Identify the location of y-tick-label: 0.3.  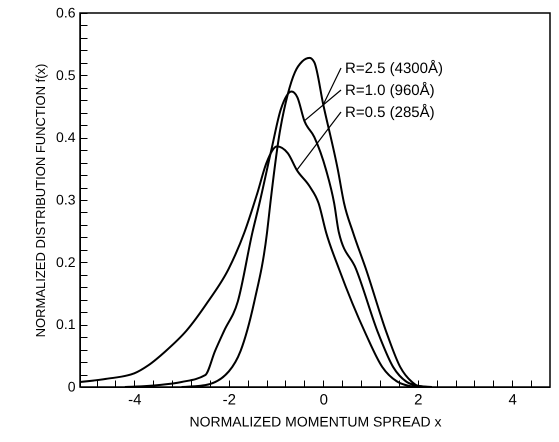
(66, 200).